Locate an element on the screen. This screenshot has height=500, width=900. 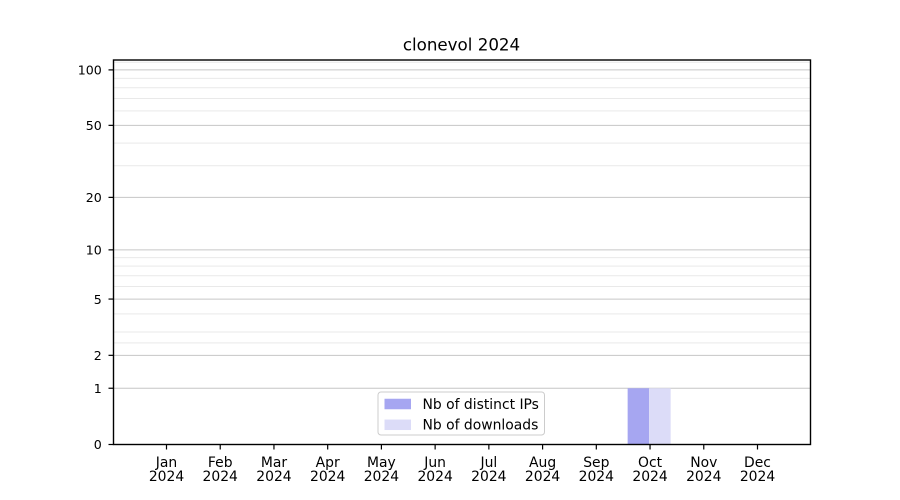
y-tick-label: 10 is located at coordinates (94, 250).